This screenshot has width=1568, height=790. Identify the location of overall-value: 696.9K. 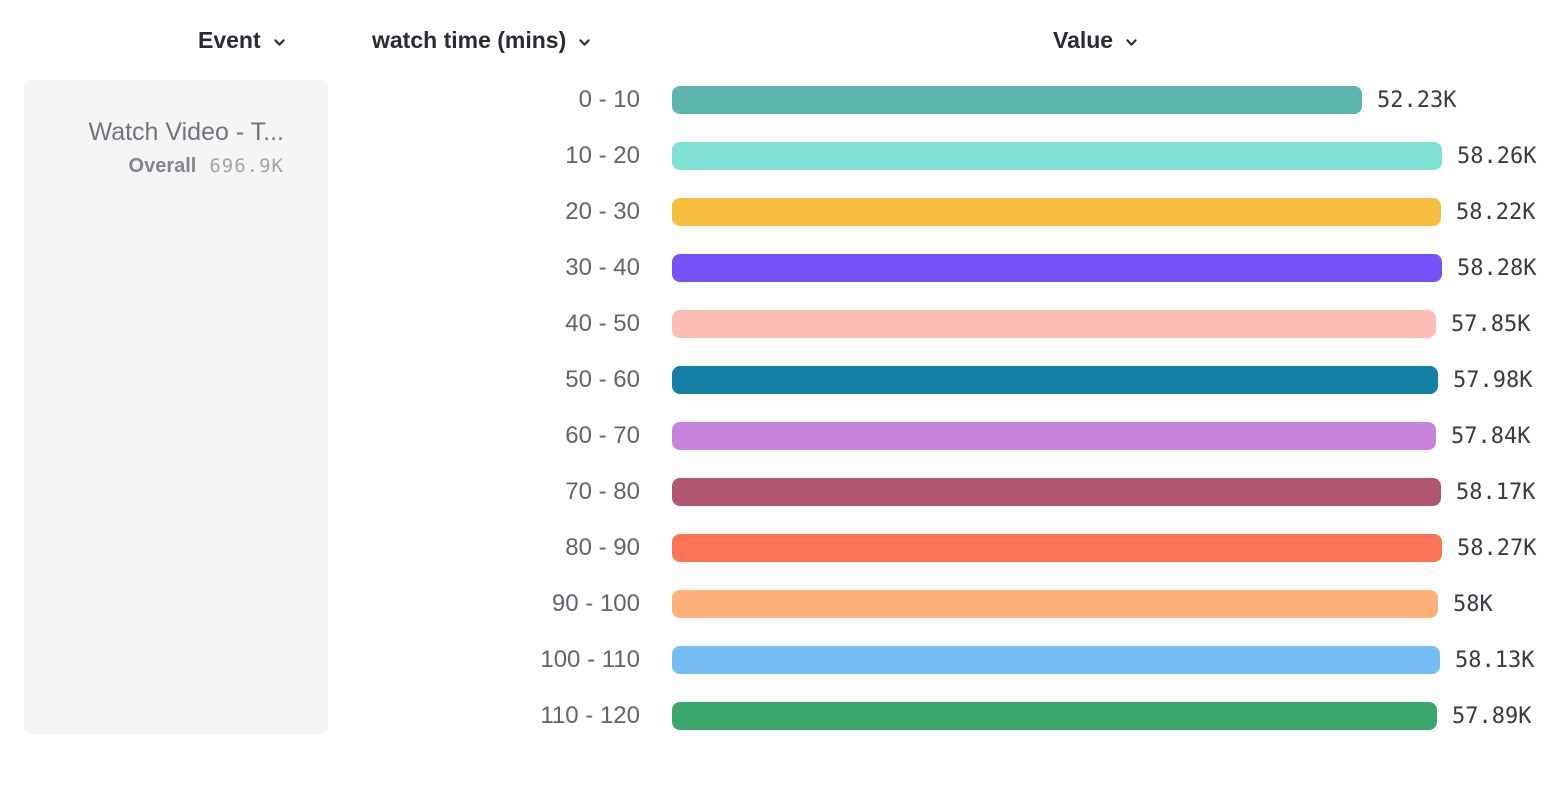
(246, 165).